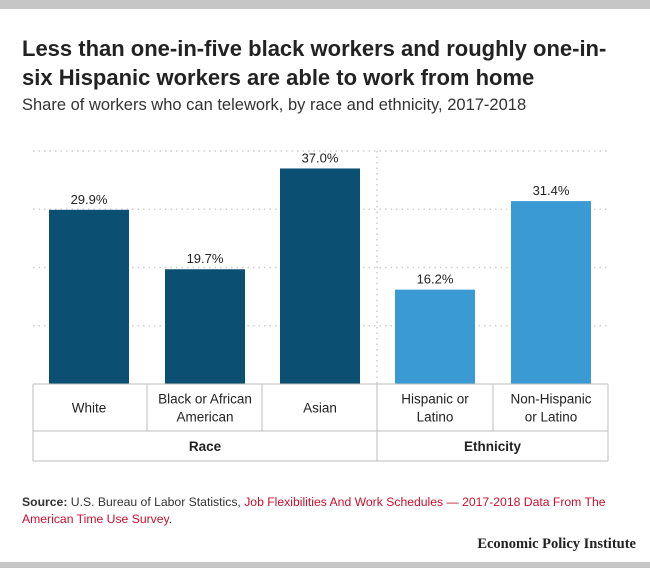  Describe the element at coordinates (325, 4) in the screenshot. I see `top-border` at that location.